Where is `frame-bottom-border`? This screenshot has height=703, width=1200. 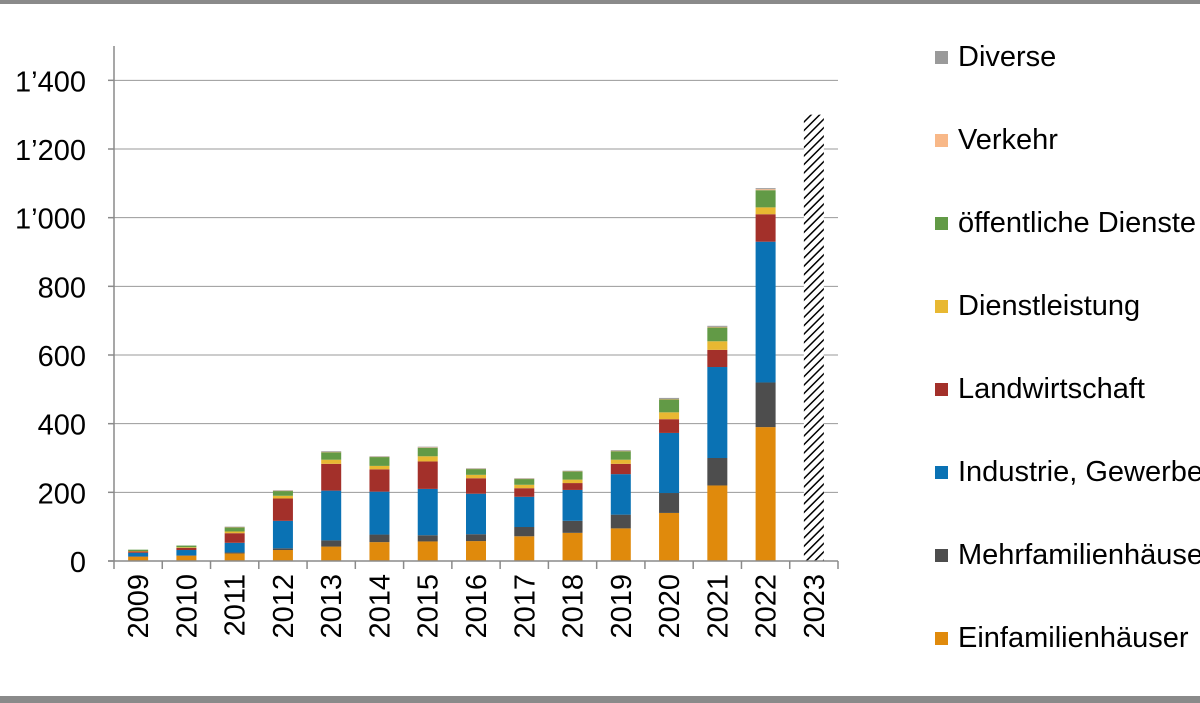
frame-bottom-border is located at coordinates (600, 699).